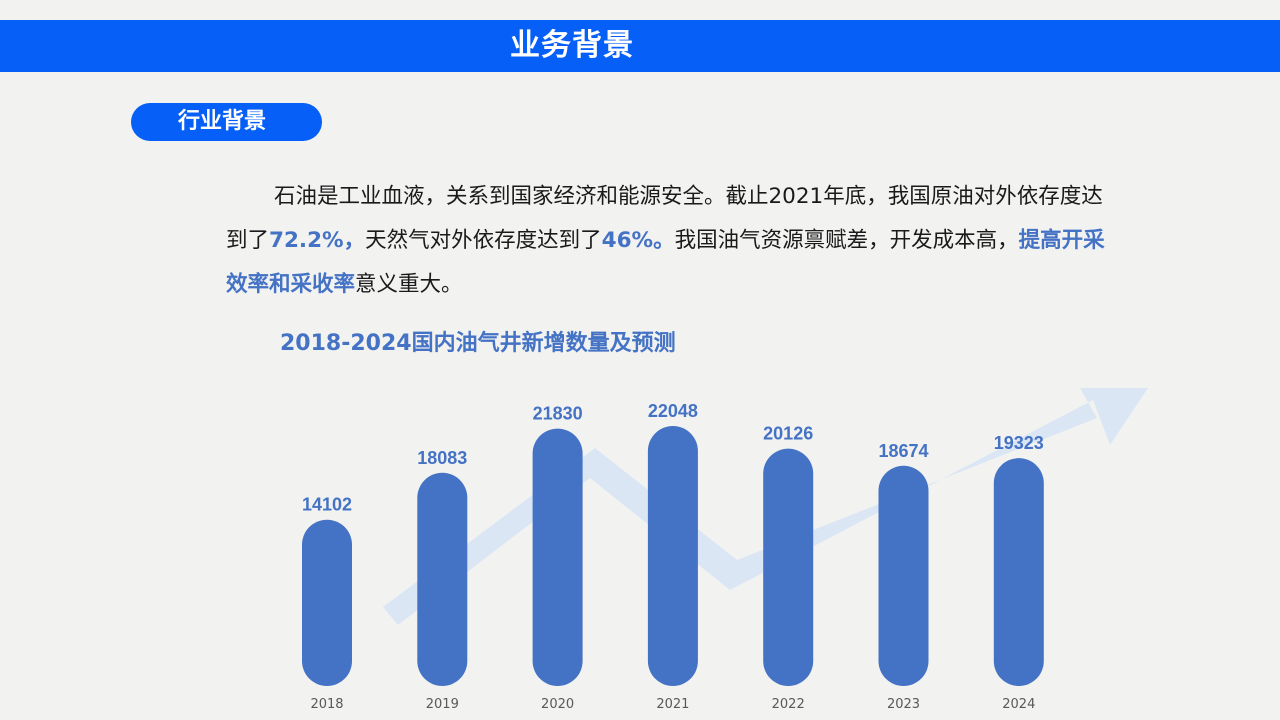 This screenshot has height=720, width=1280. What do you see at coordinates (903, 704) in the screenshot?
I see `x-tick-label-2023: 2023` at bounding box center [903, 704].